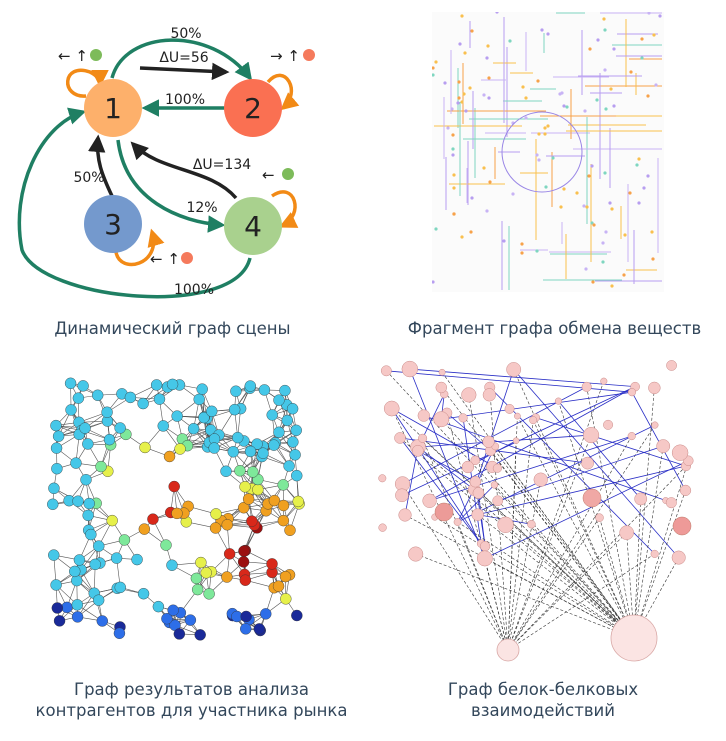 The width and height of the screenshot is (726, 741). Describe the element at coordinates (176, 509) in the screenshot. I see `contractor-network` at that location.